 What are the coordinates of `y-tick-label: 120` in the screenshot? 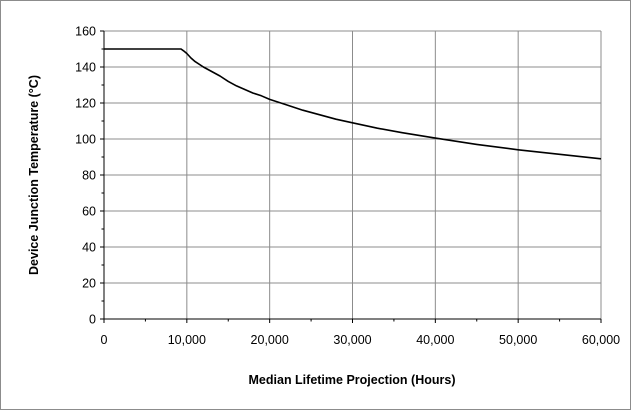 It's located at (85, 104).